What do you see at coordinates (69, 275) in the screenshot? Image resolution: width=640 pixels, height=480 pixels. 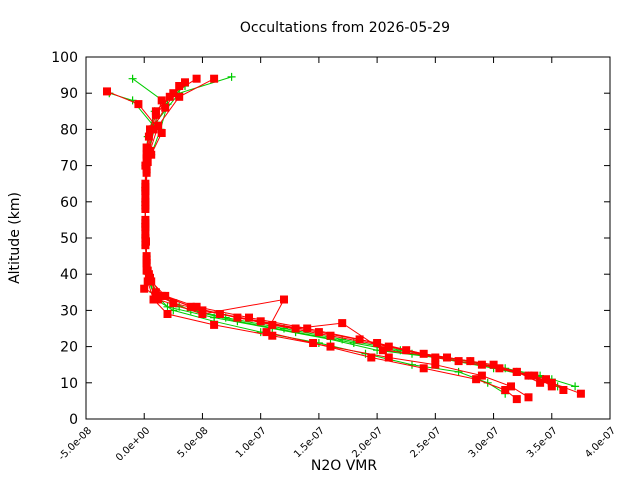 I see `y-tick-label: 40` at bounding box center [69, 275].